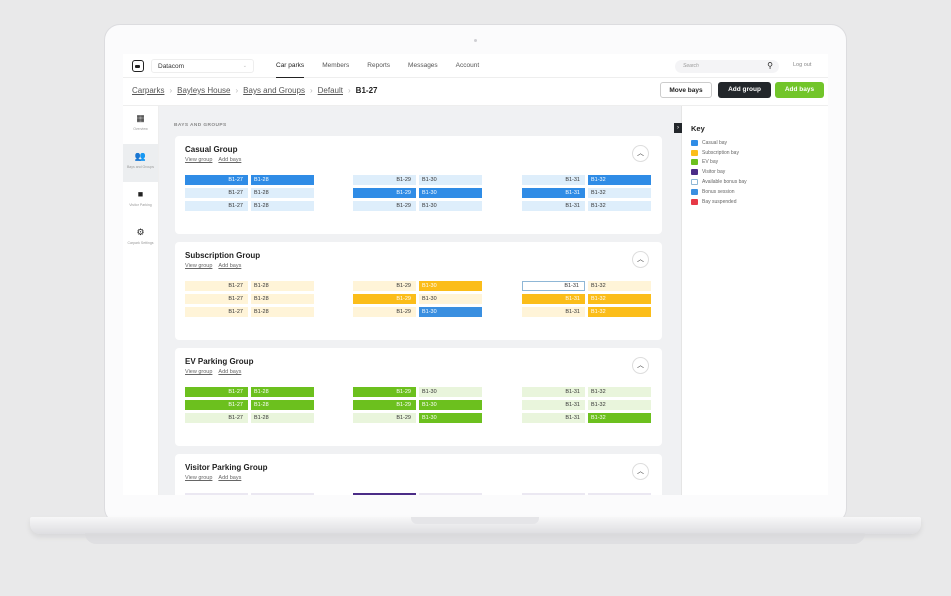 The image size is (951, 596). I want to click on organisation-select: Datacom ⌄, so click(202, 66).